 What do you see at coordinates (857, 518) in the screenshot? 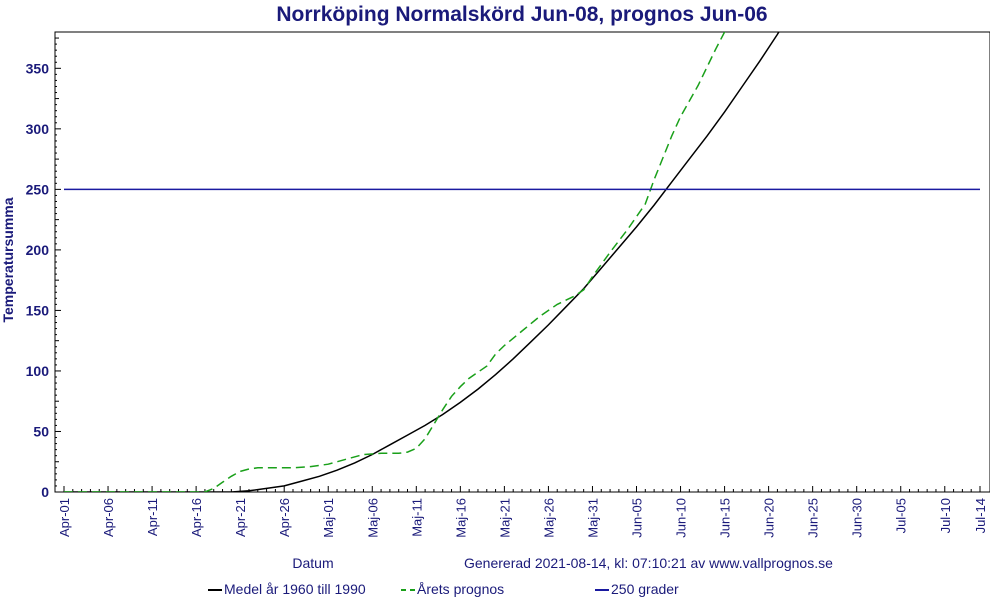
I see `x-tick-label: Jun-30` at bounding box center [857, 518].